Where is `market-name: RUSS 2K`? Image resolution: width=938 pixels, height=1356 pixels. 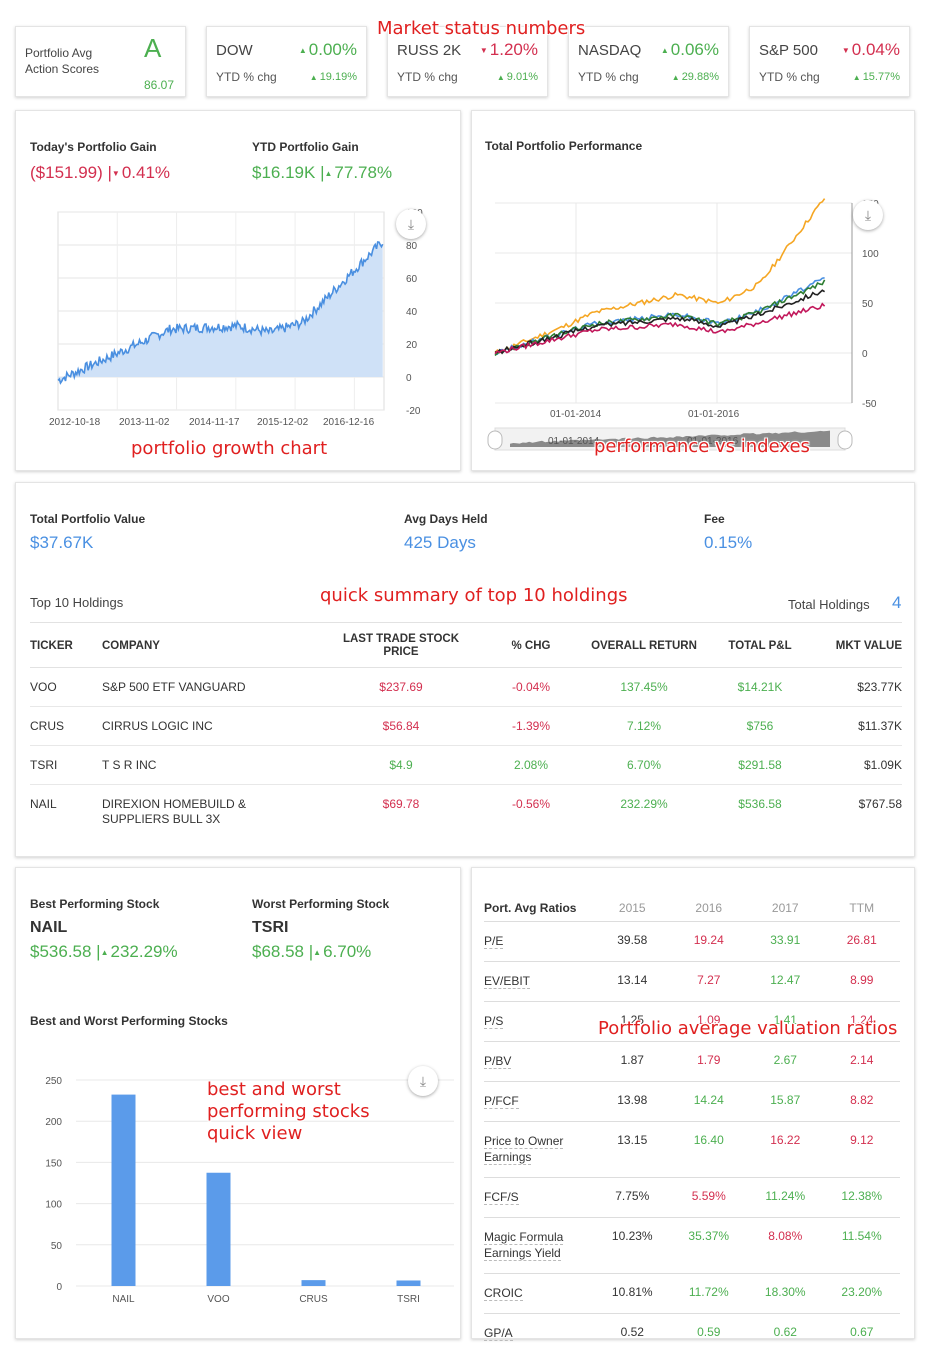 market-name: RUSS 2K is located at coordinates (429, 50).